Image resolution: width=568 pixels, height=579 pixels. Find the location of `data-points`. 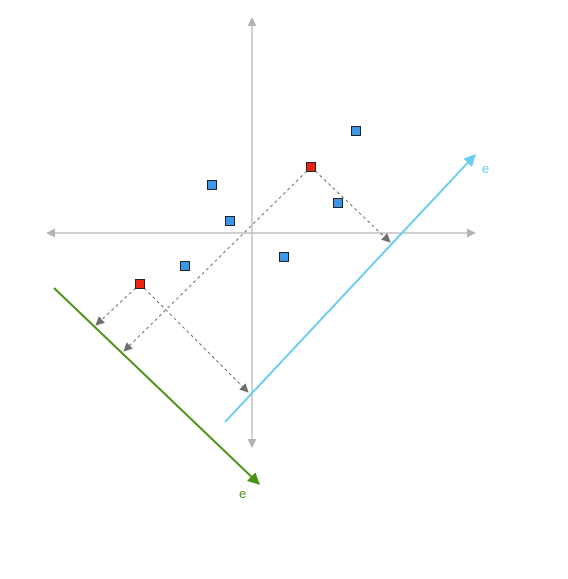

data-points is located at coordinates (248, 207).